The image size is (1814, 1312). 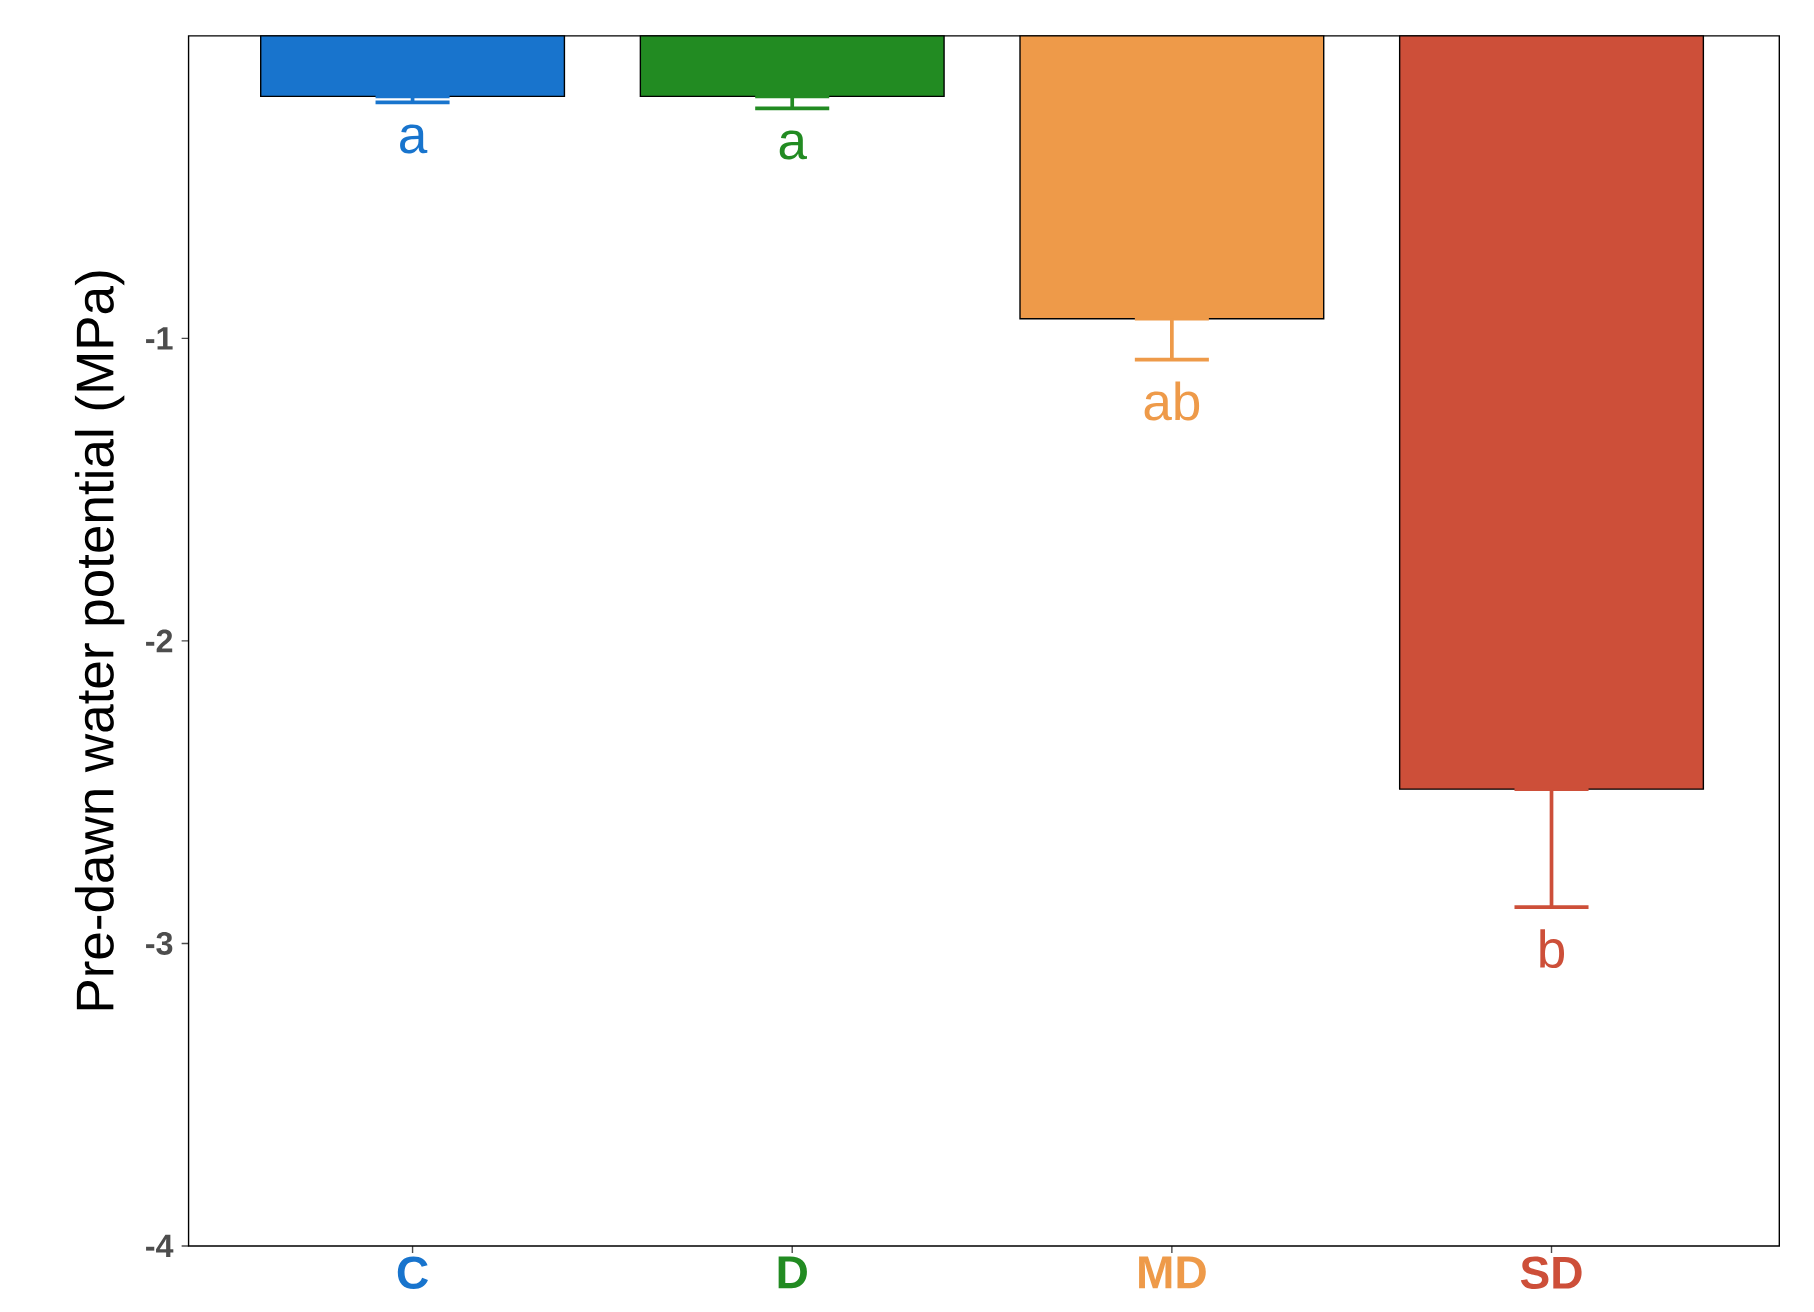 I want to click on x-tick-label: C, so click(x=412, y=1273).